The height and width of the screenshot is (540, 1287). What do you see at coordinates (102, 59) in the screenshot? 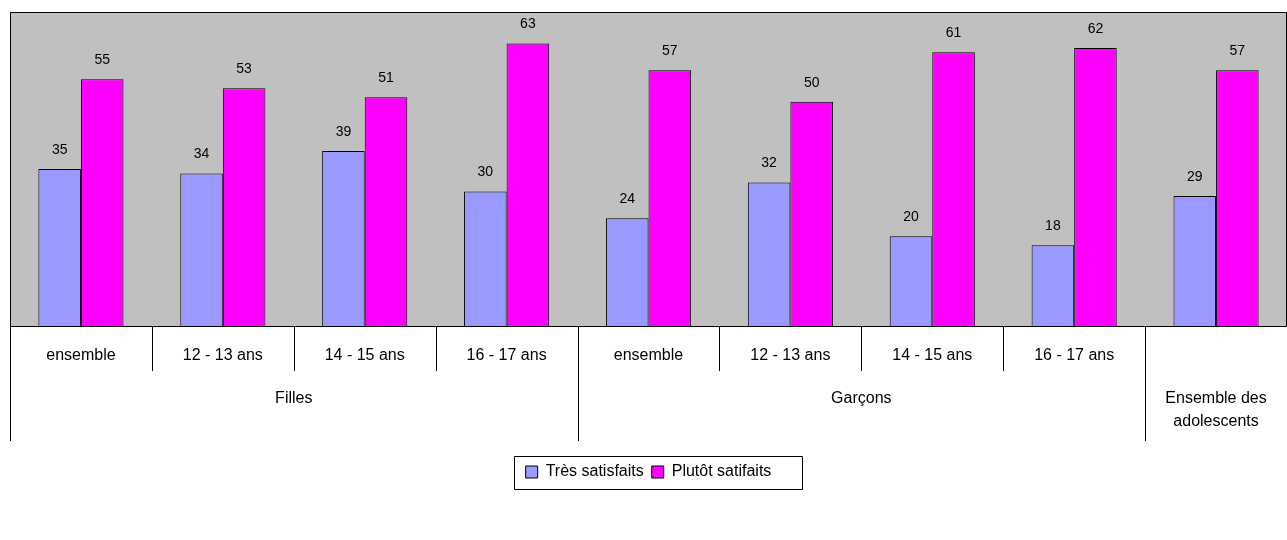
I see `data-label: 55` at bounding box center [102, 59].